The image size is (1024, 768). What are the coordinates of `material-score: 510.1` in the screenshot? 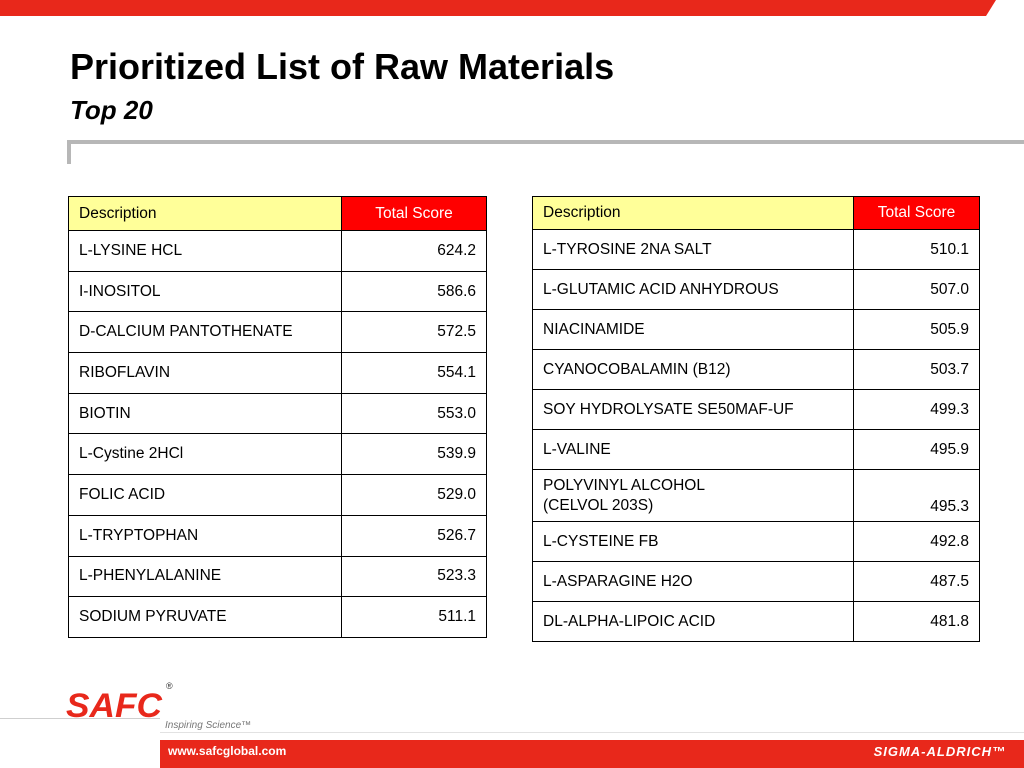 It's located at (916, 249).